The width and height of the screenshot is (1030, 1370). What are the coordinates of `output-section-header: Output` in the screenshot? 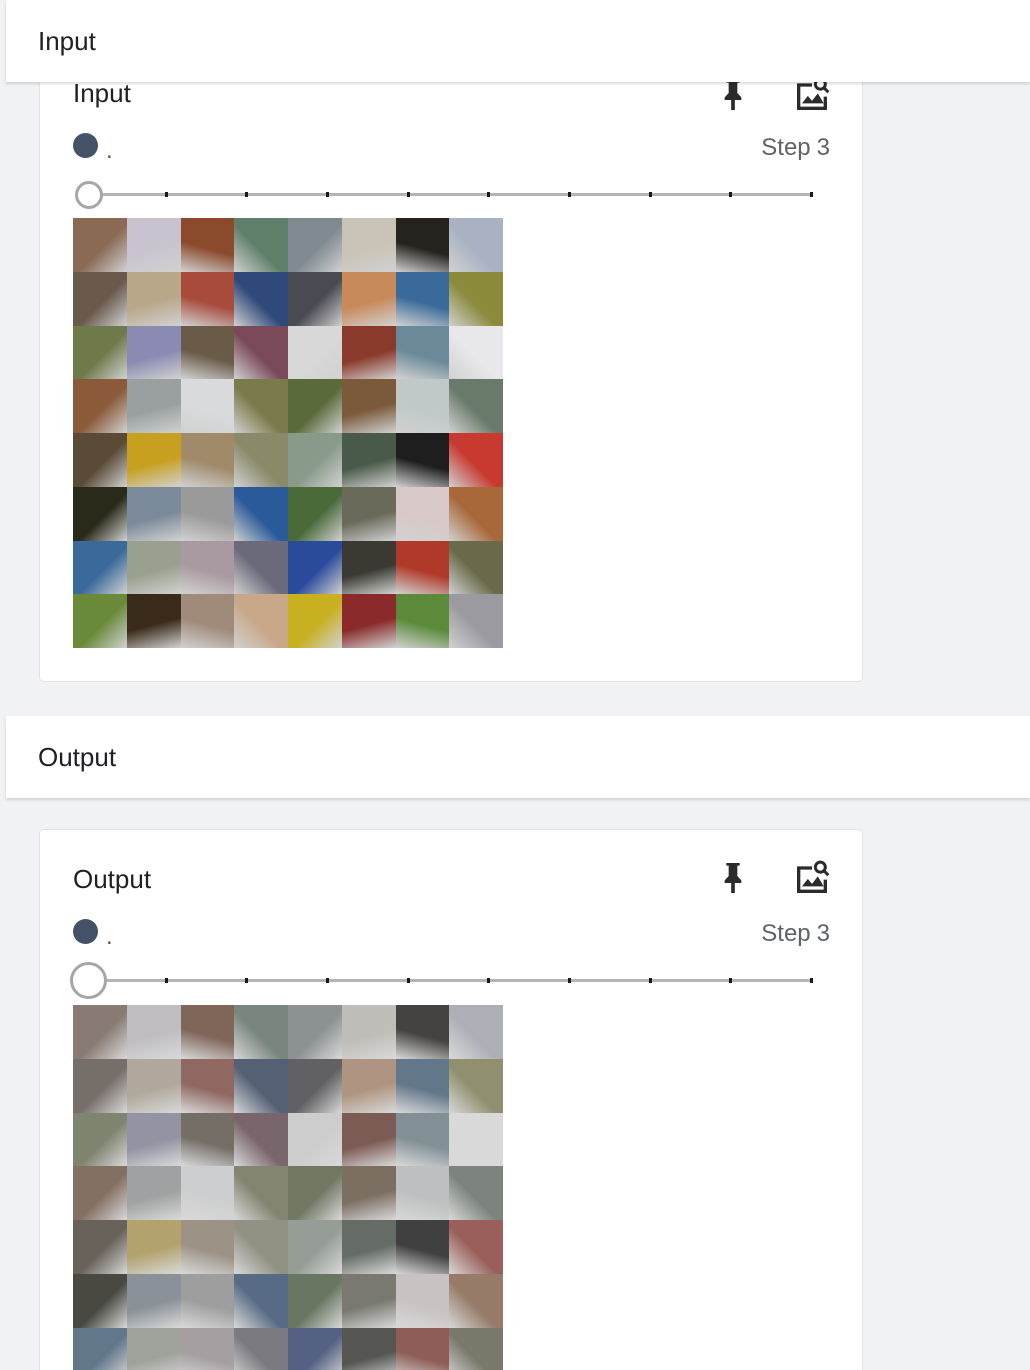 It's located at (518, 757).